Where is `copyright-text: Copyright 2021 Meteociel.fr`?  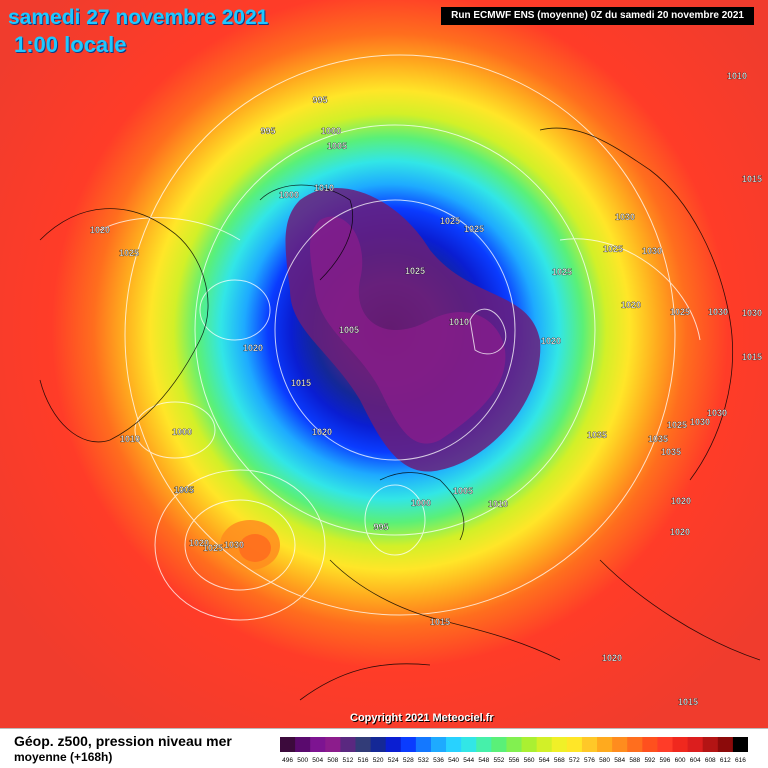
copyright-text: Copyright 2021 Meteociel.fr is located at coordinates (422, 718).